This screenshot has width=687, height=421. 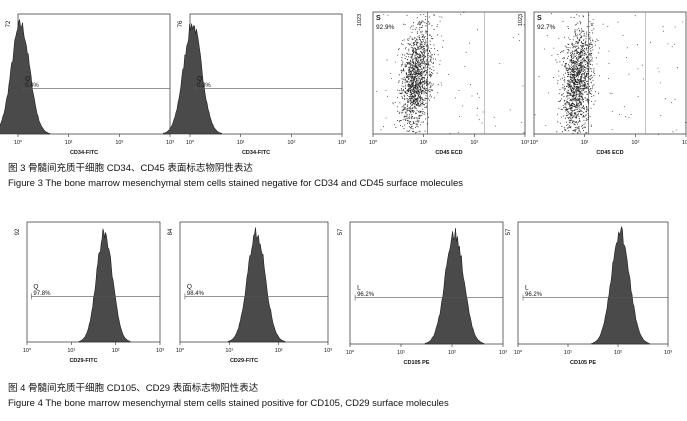 What do you see at coordinates (170, 143) in the screenshot?
I see `figure3-panel-1-xtick-label: 10³` at bounding box center [170, 143].